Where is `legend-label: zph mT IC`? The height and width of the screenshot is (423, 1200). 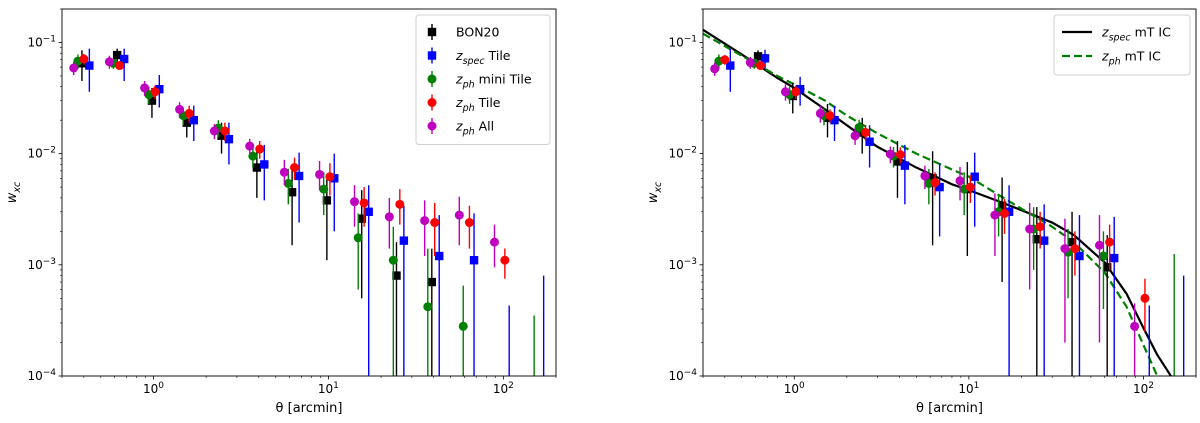
legend-label: zph mT IC is located at coordinates (1131, 58).